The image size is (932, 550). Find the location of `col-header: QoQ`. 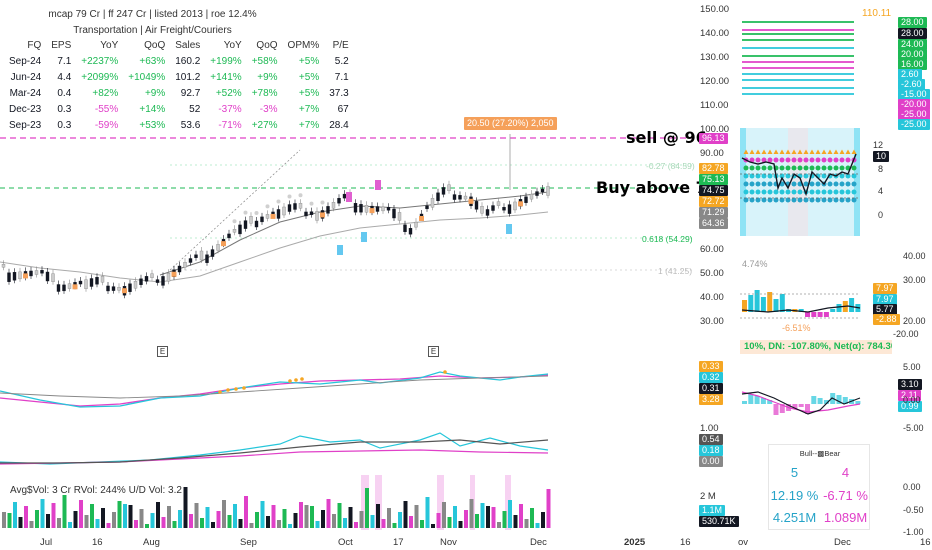

col-header: QoQ is located at coordinates (267, 45).